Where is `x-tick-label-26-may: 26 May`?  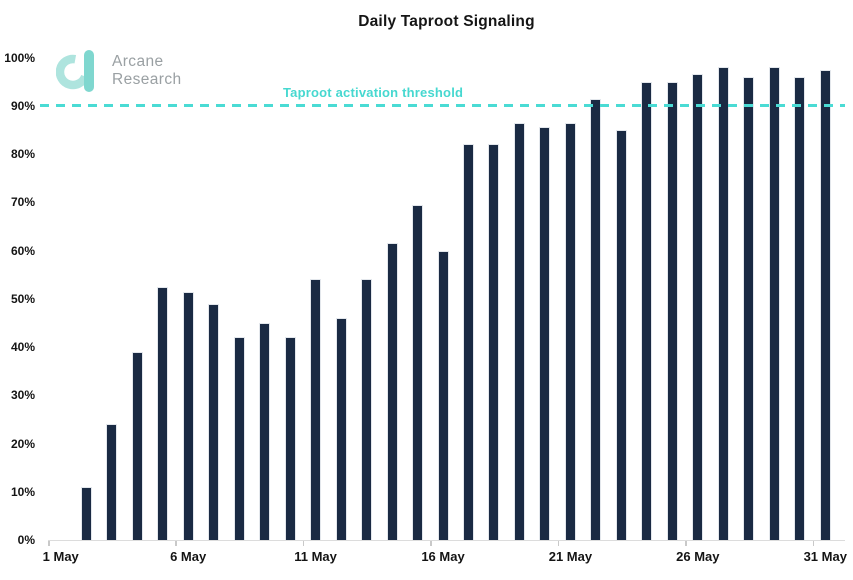
x-tick-label-26-may: 26 May is located at coordinates (698, 556).